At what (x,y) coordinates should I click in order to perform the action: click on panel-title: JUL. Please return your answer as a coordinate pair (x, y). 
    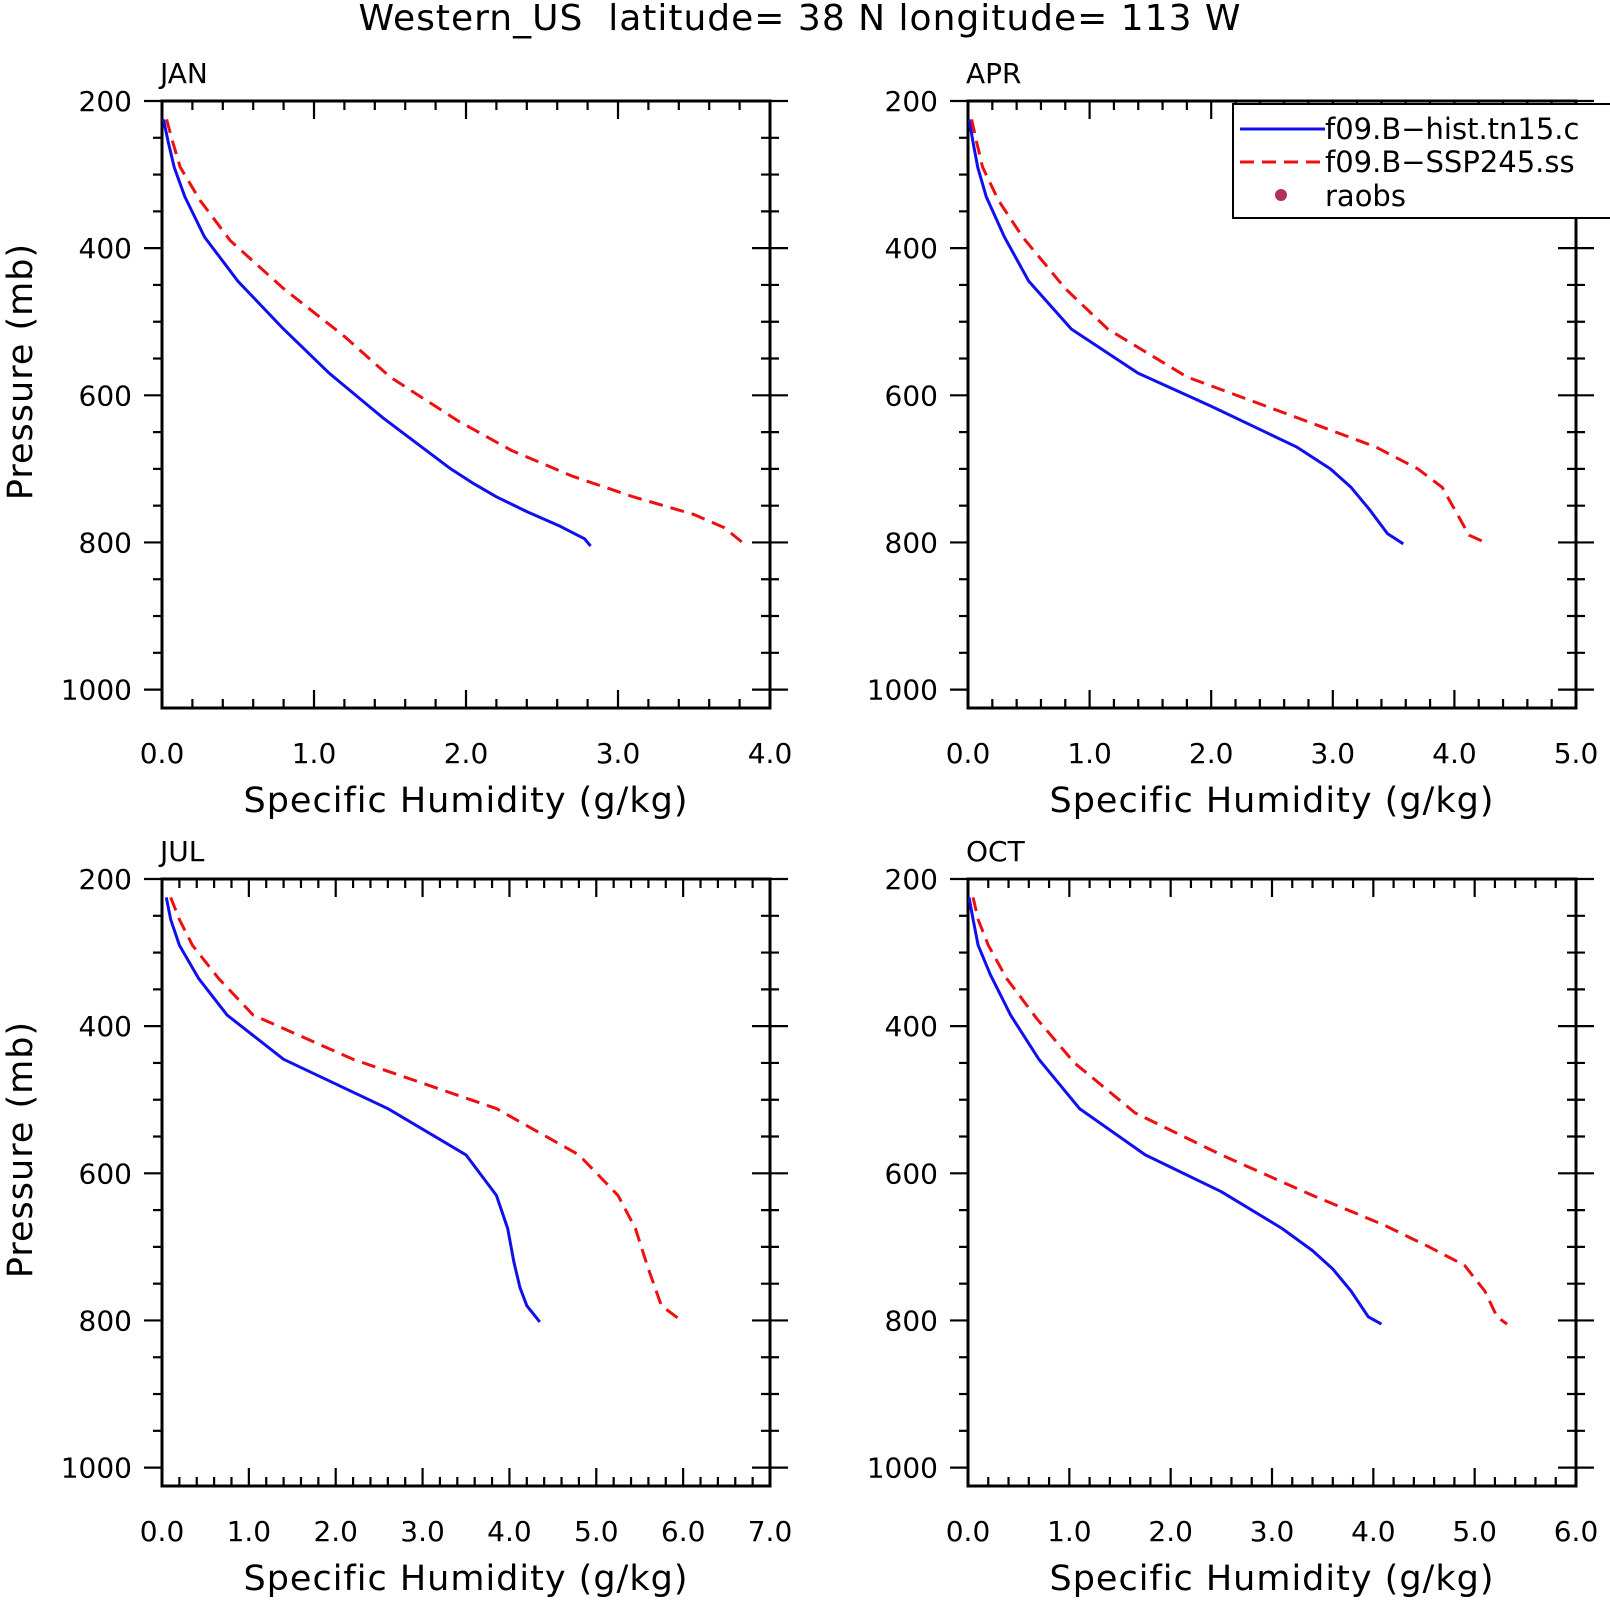
    Looking at the image, I should click on (181, 851).